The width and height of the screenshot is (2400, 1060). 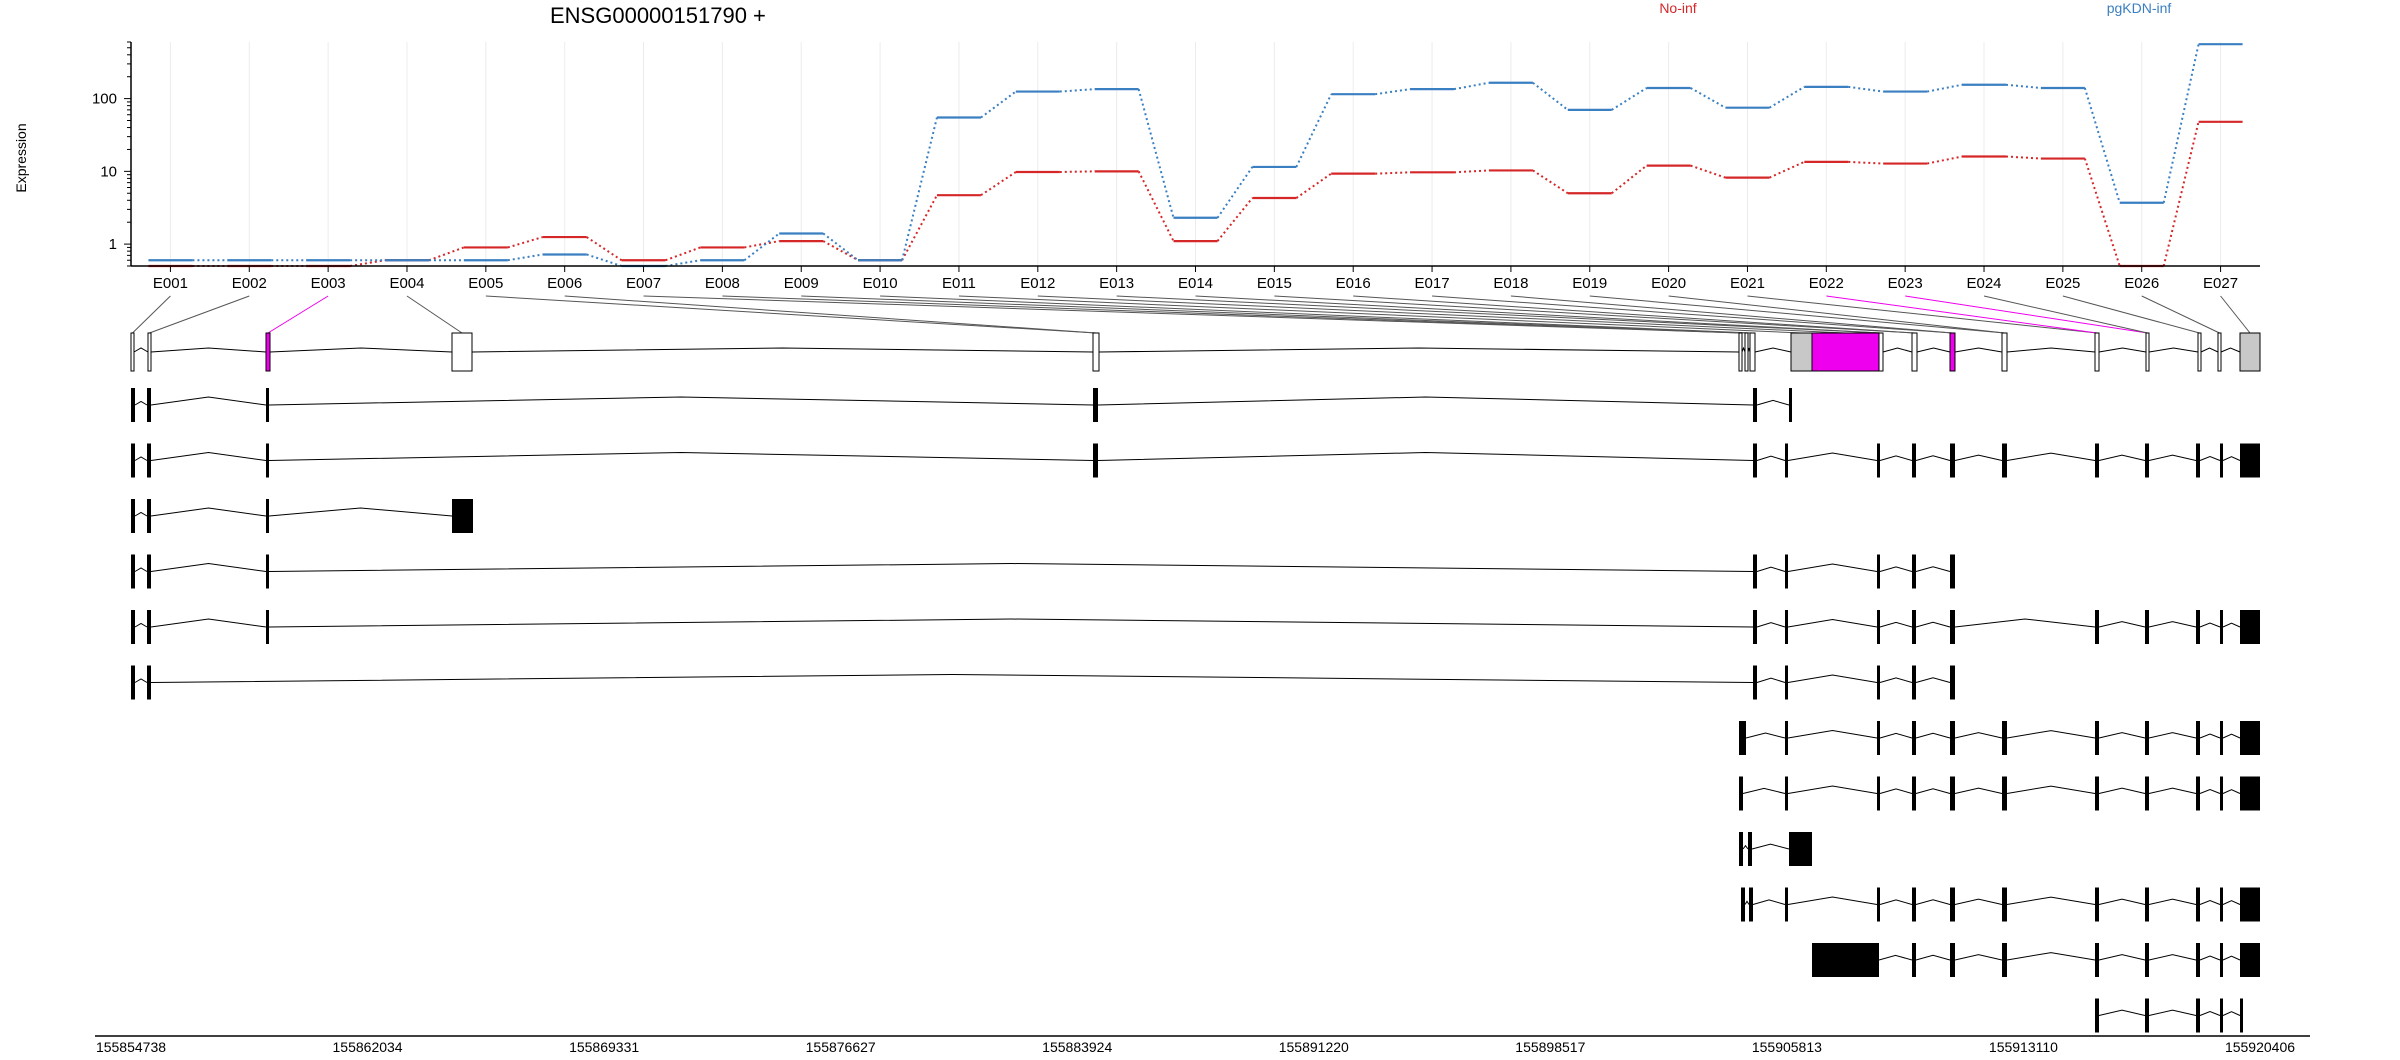 What do you see at coordinates (485, 283) in the screenshot?
I see `x-tick-label: E005` at bounding box center [485, 283].